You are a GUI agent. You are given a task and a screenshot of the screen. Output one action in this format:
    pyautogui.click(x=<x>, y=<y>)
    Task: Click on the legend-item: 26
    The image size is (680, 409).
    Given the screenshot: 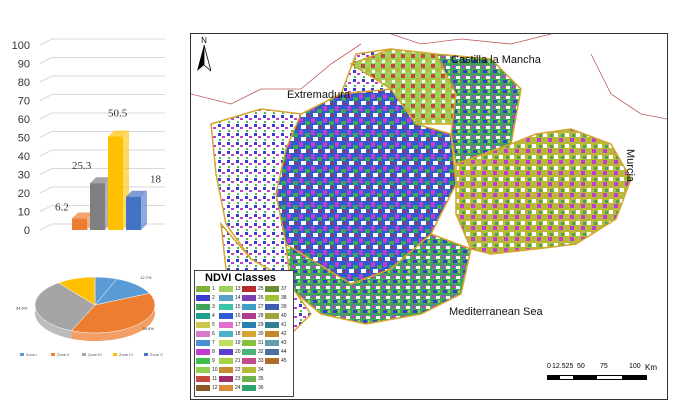 What is the action you would take?
    pyautogui.click(x=257, y=298)
    